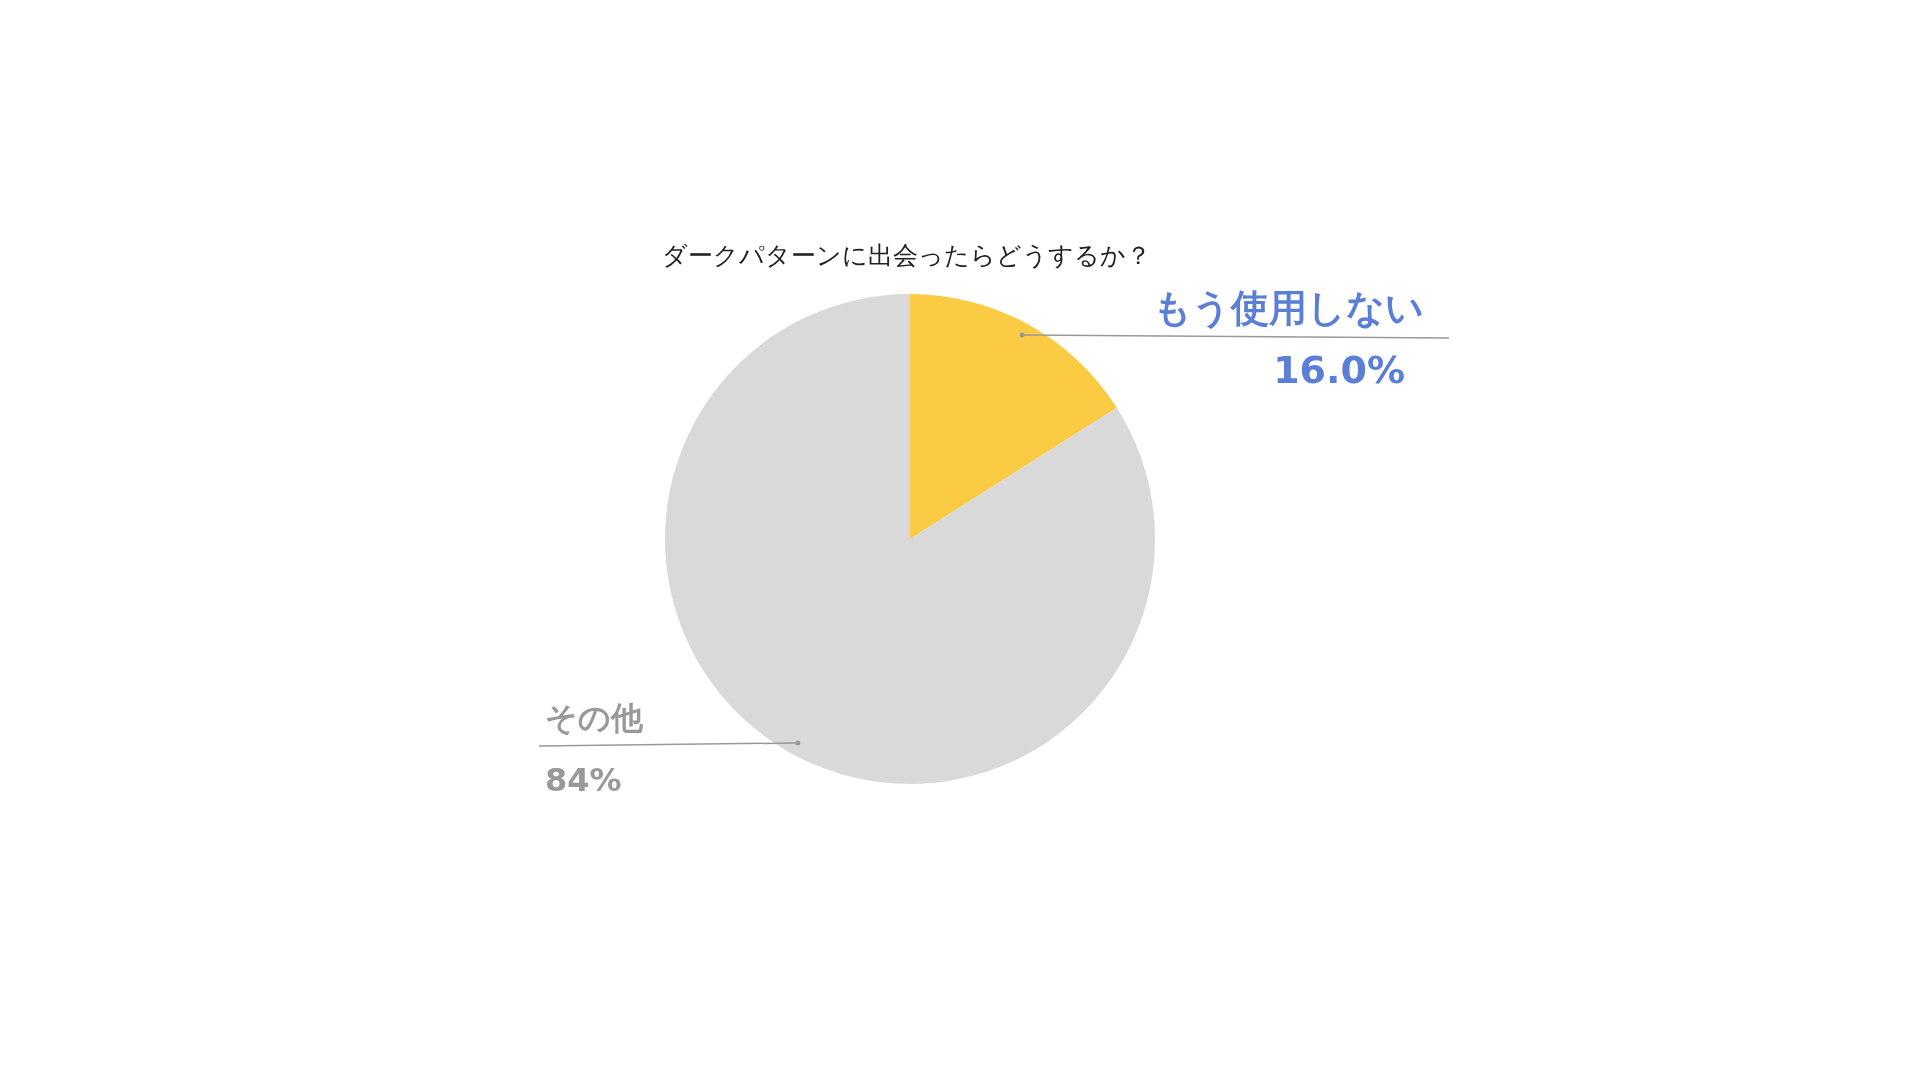 The width and height of the screenshot is (1920, 1080). I want to click on data-label: 16.0%, so click(1339, 370).